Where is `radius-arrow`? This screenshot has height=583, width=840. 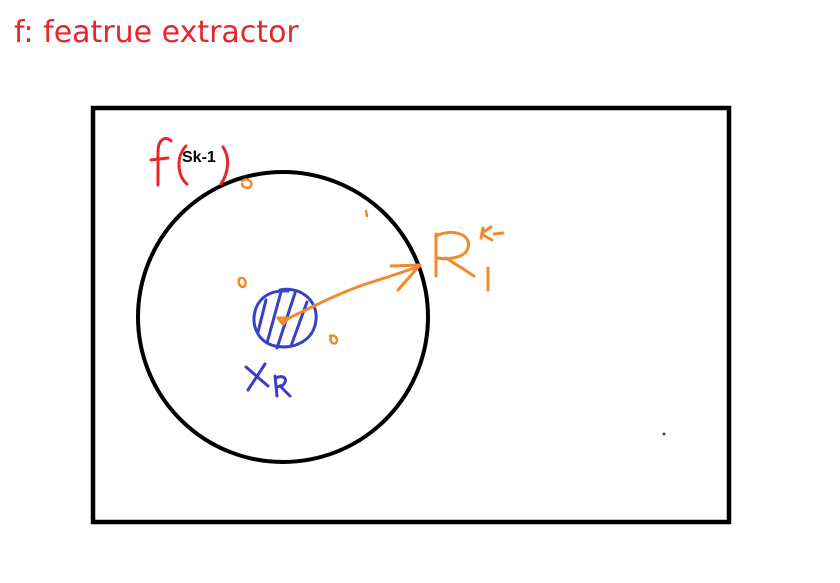 radius-arrow is located at coordinates (349, 294).